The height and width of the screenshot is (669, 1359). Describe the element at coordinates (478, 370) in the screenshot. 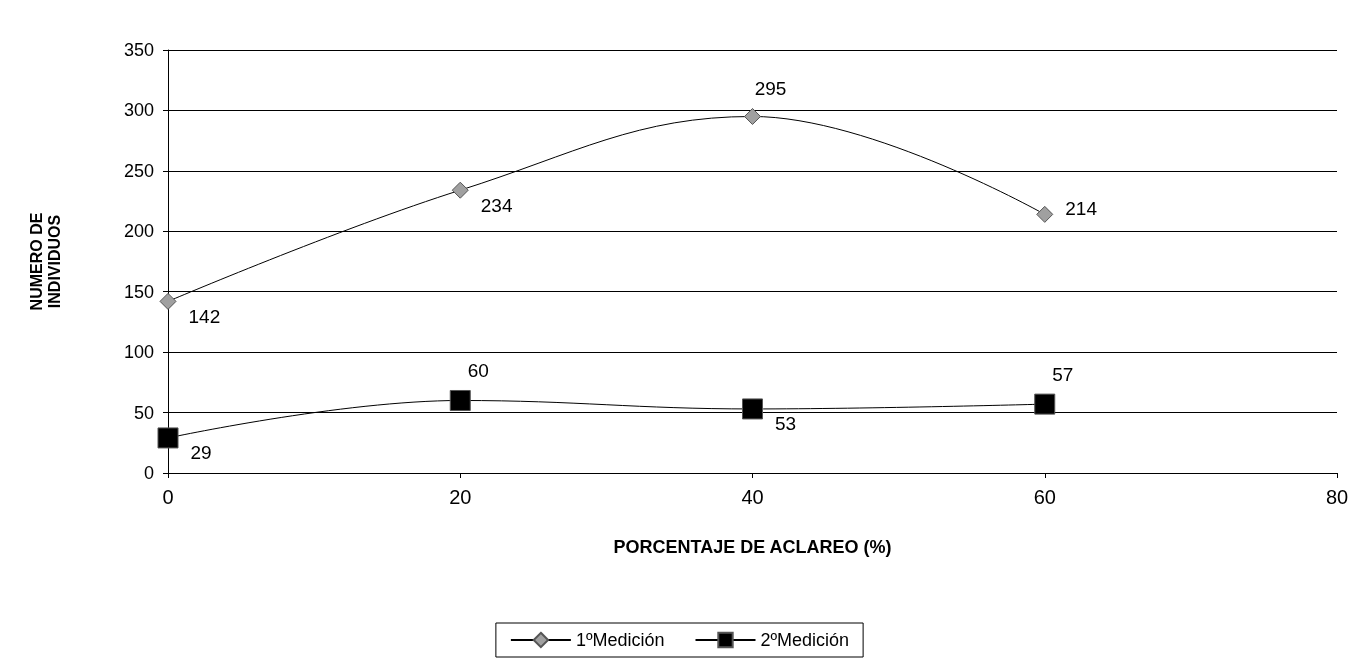

I see `data-label: 60` at that location.